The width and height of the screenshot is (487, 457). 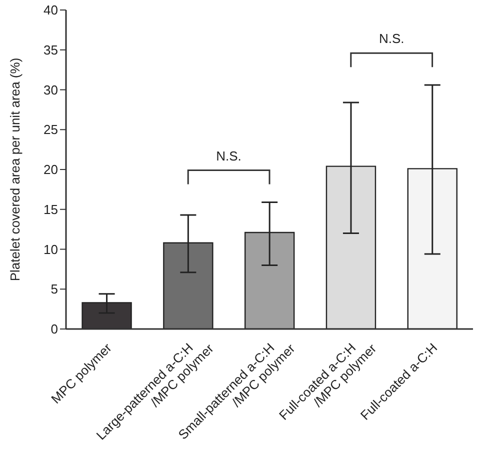 I want to click on y-tick-label: 40, so click(x=51, y=10).